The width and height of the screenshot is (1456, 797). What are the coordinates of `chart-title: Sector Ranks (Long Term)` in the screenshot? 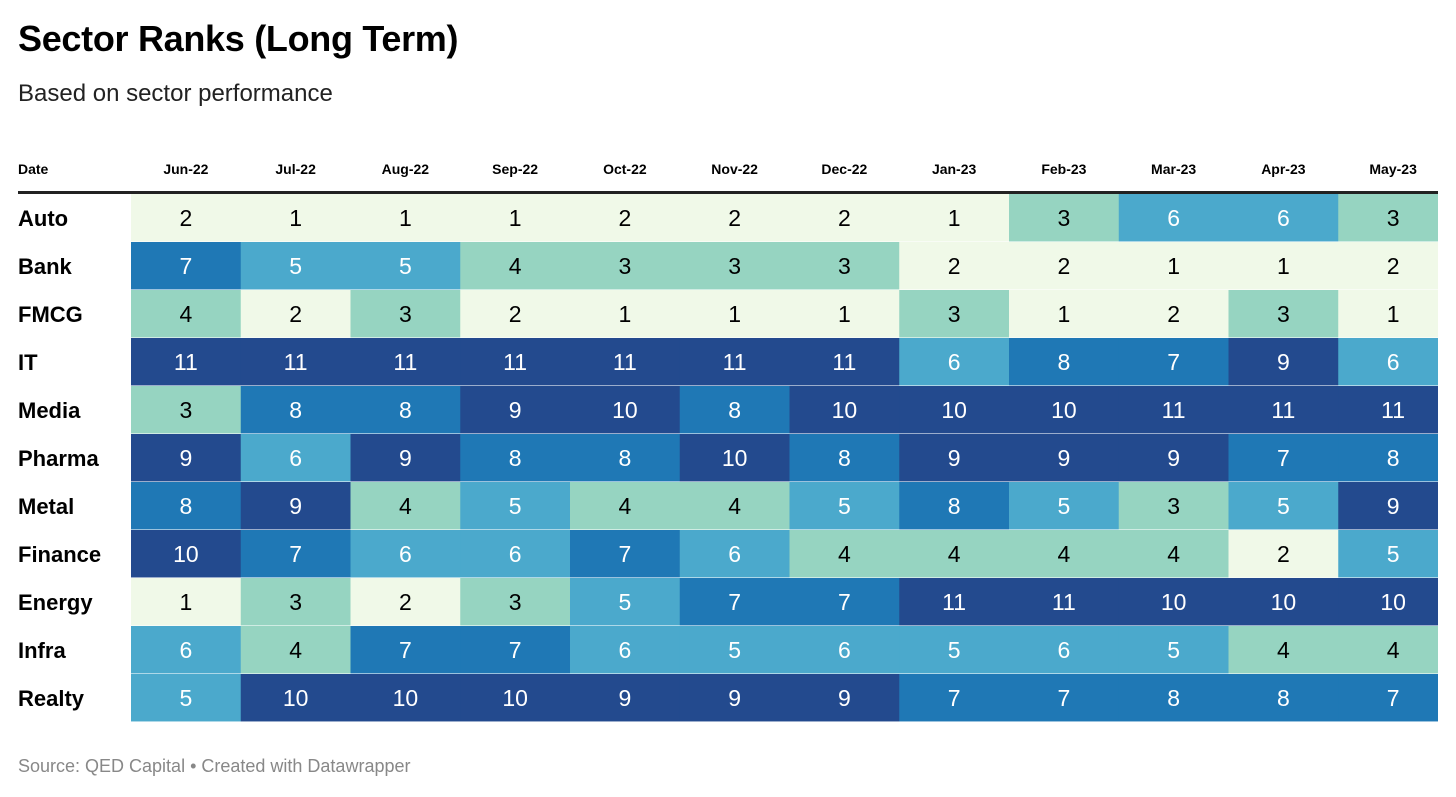 It's located at (238, 38).